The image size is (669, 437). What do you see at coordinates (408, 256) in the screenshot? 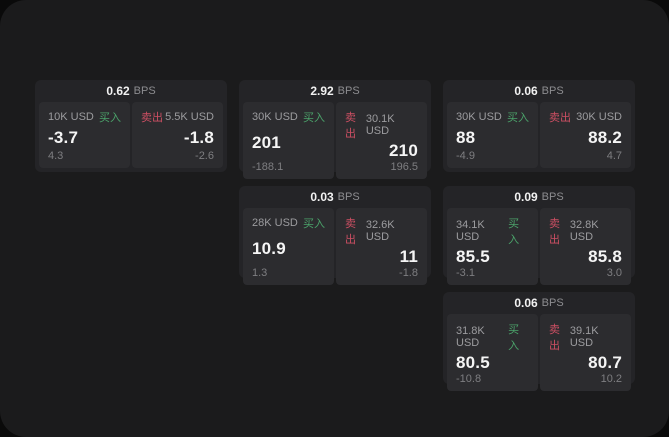
I see `sell-price: 11` at bounding box center [408, 256].